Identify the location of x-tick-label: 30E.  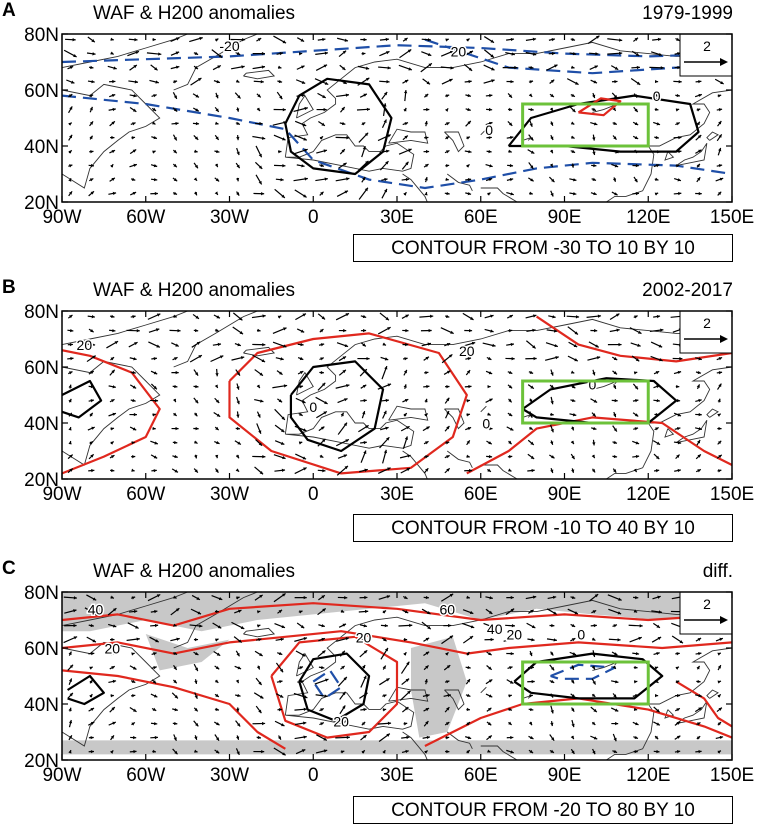
(397, 775).